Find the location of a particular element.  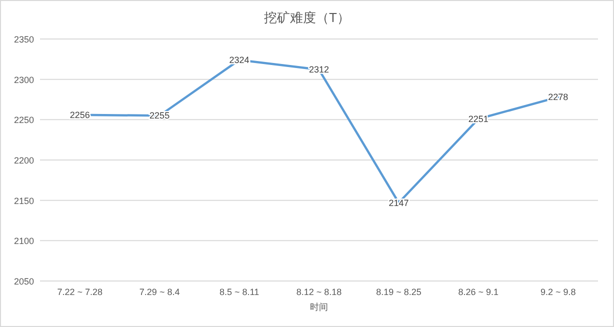

x-axis-title: 时间 is located at coordinates (319, 307).